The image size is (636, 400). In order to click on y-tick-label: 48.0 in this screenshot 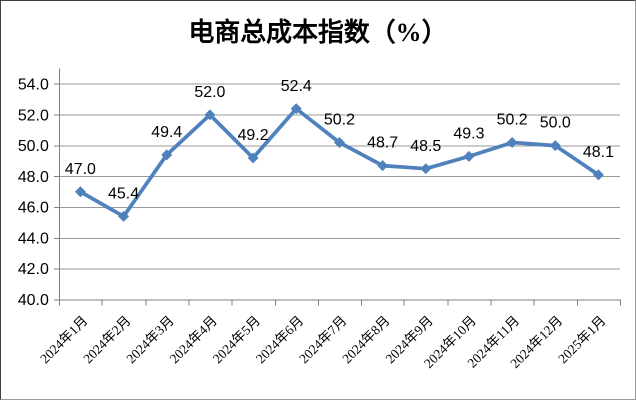, I will do `click(33, 177)`.